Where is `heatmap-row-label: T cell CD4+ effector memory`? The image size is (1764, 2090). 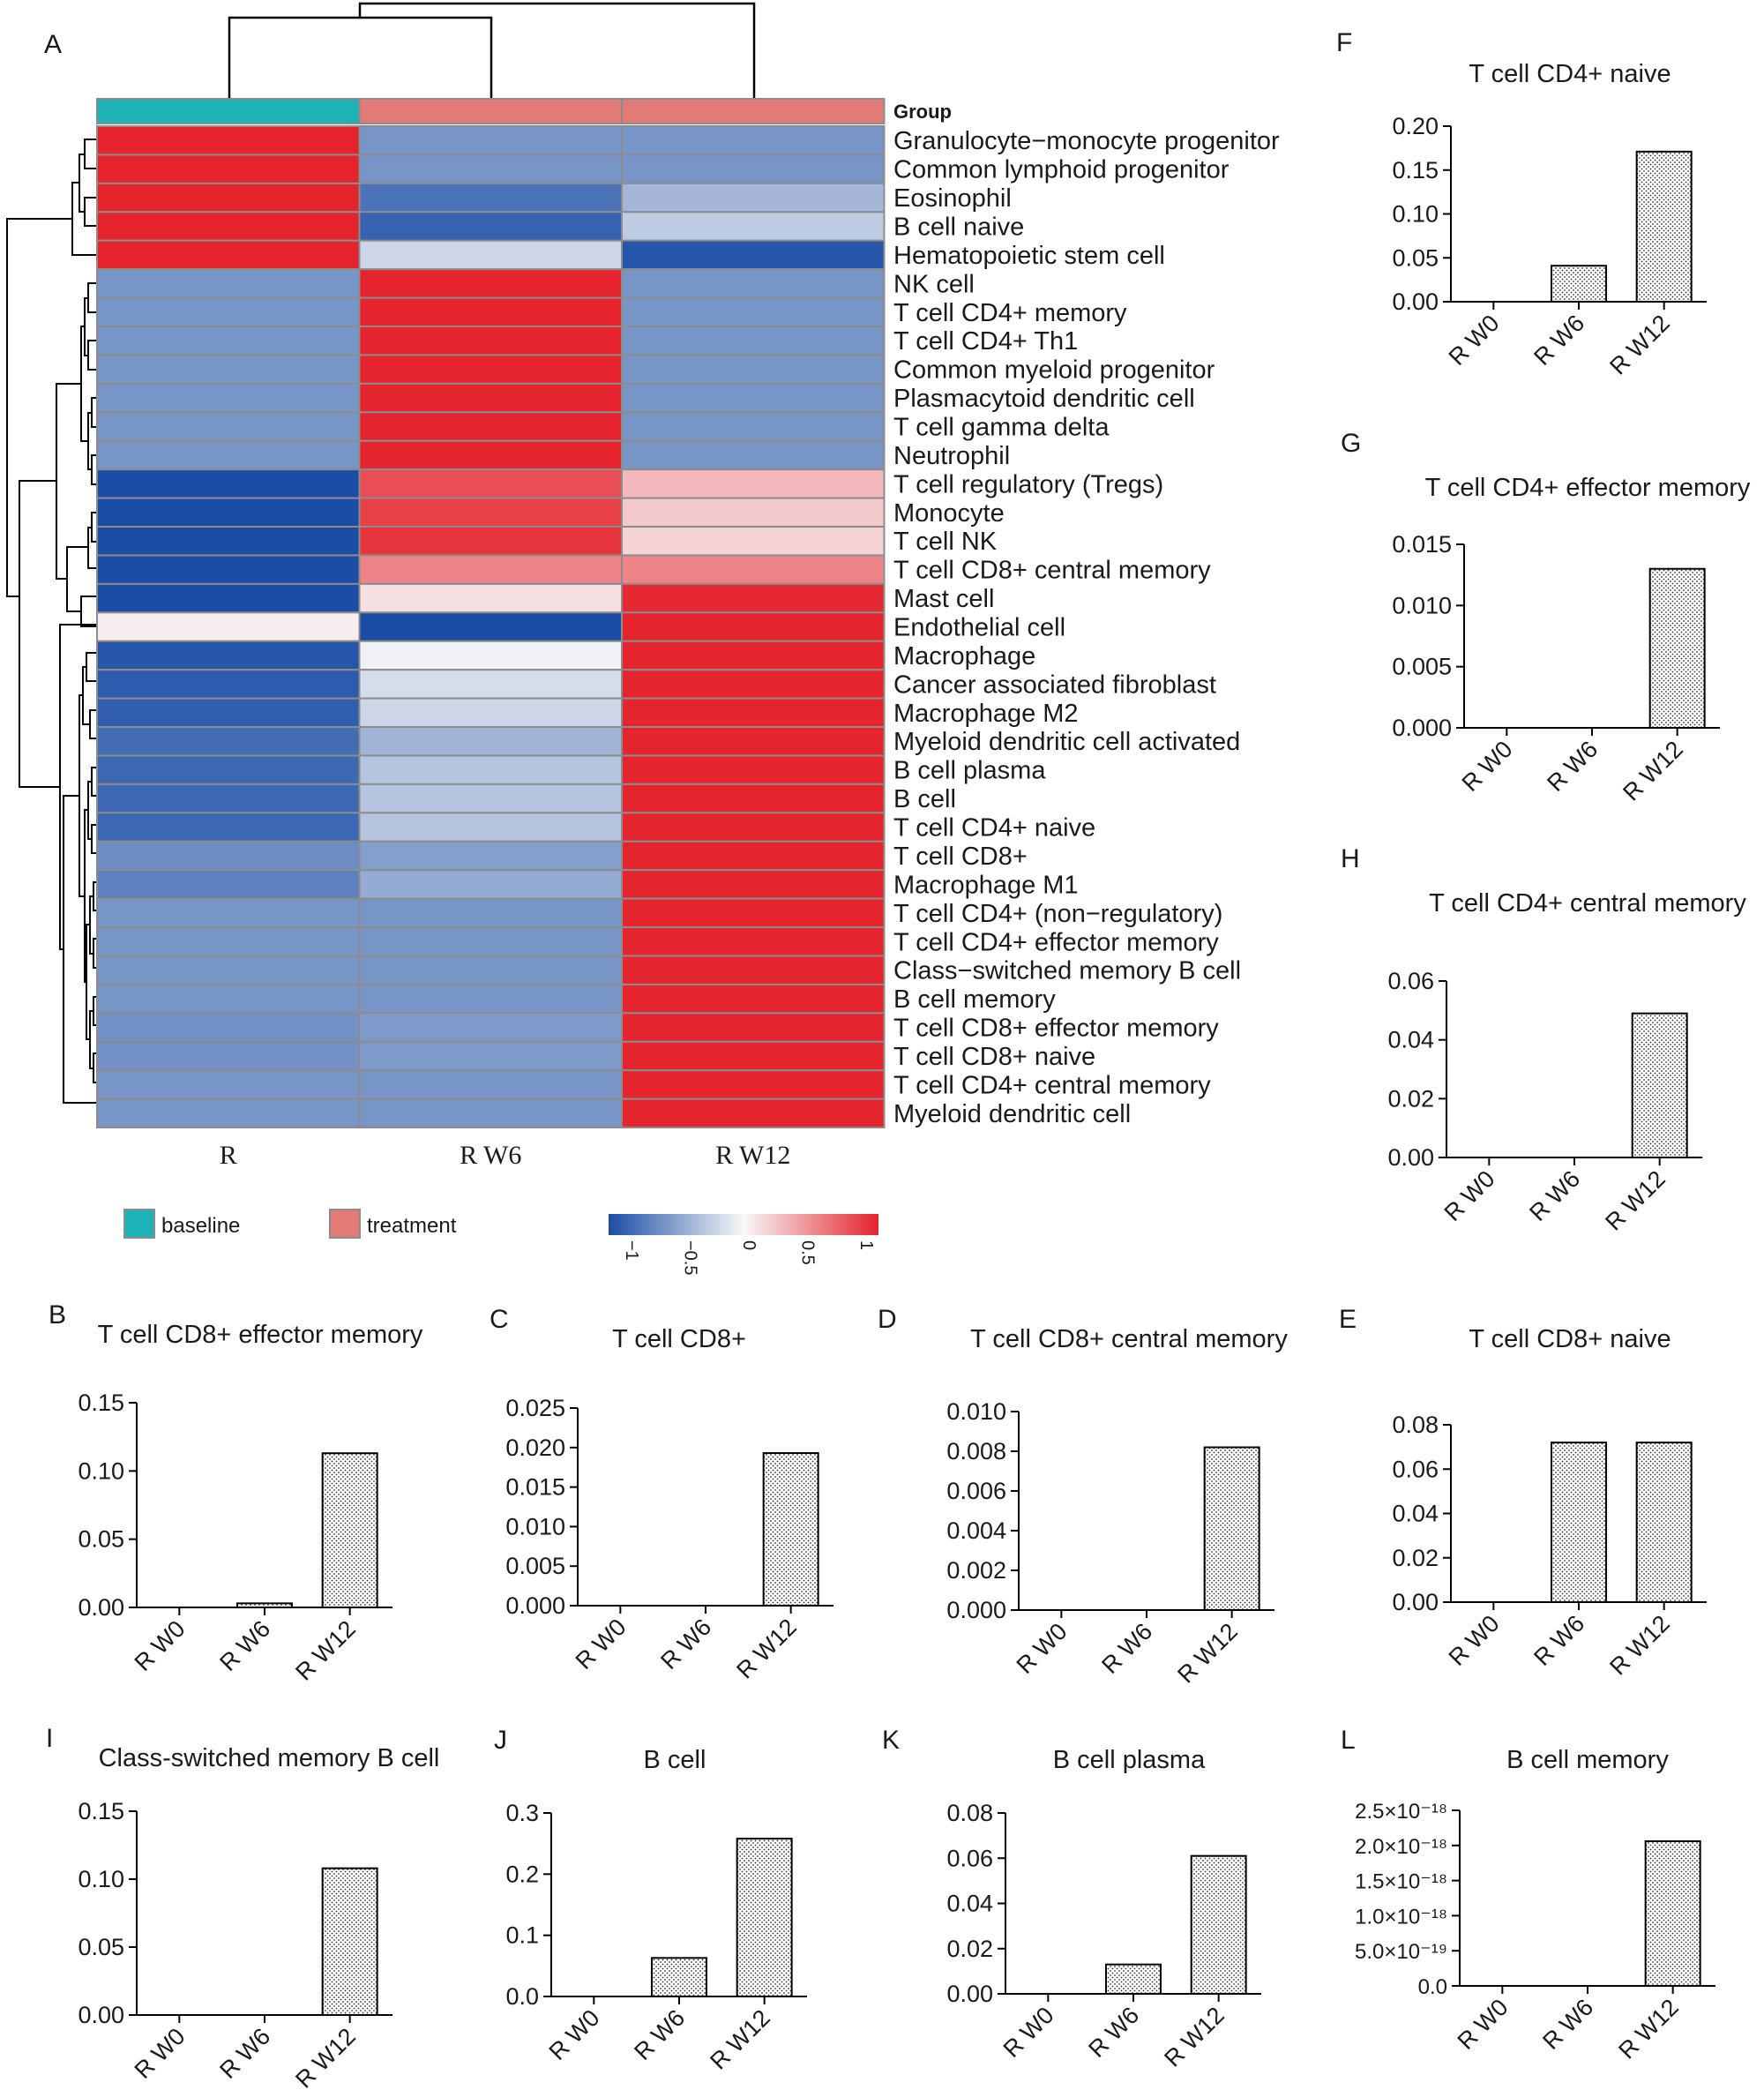 heatmap-row-label: T cell CD4+ effector memory is located at coordinates (1056, 942).